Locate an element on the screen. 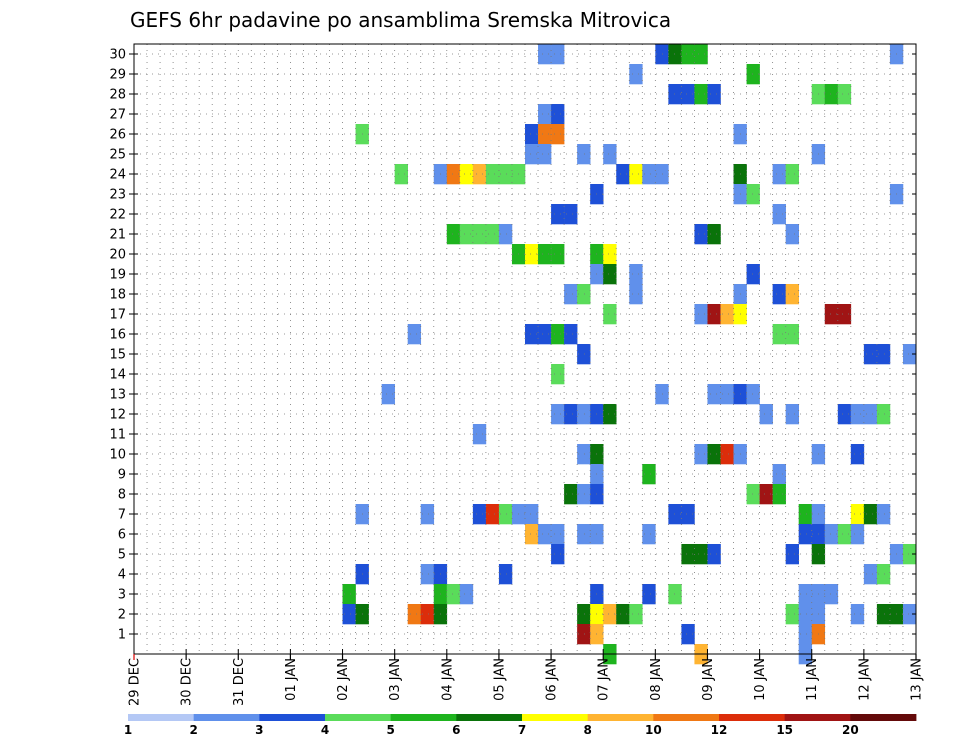 Image resolution: width=960 pixels, height=746 pixels. x-tick-label: 12 JAN is located at coordinates (864, 679).